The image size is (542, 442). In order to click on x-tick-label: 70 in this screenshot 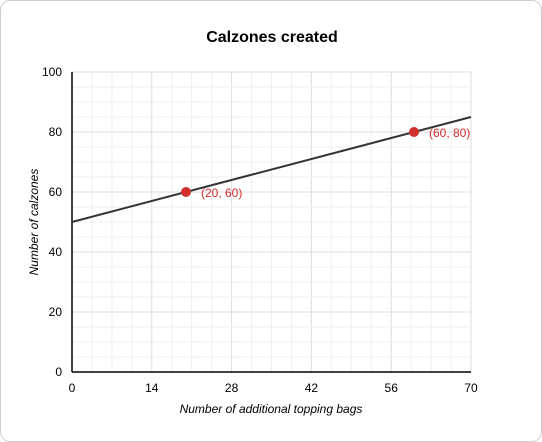, I will do `click(471, 388)`.